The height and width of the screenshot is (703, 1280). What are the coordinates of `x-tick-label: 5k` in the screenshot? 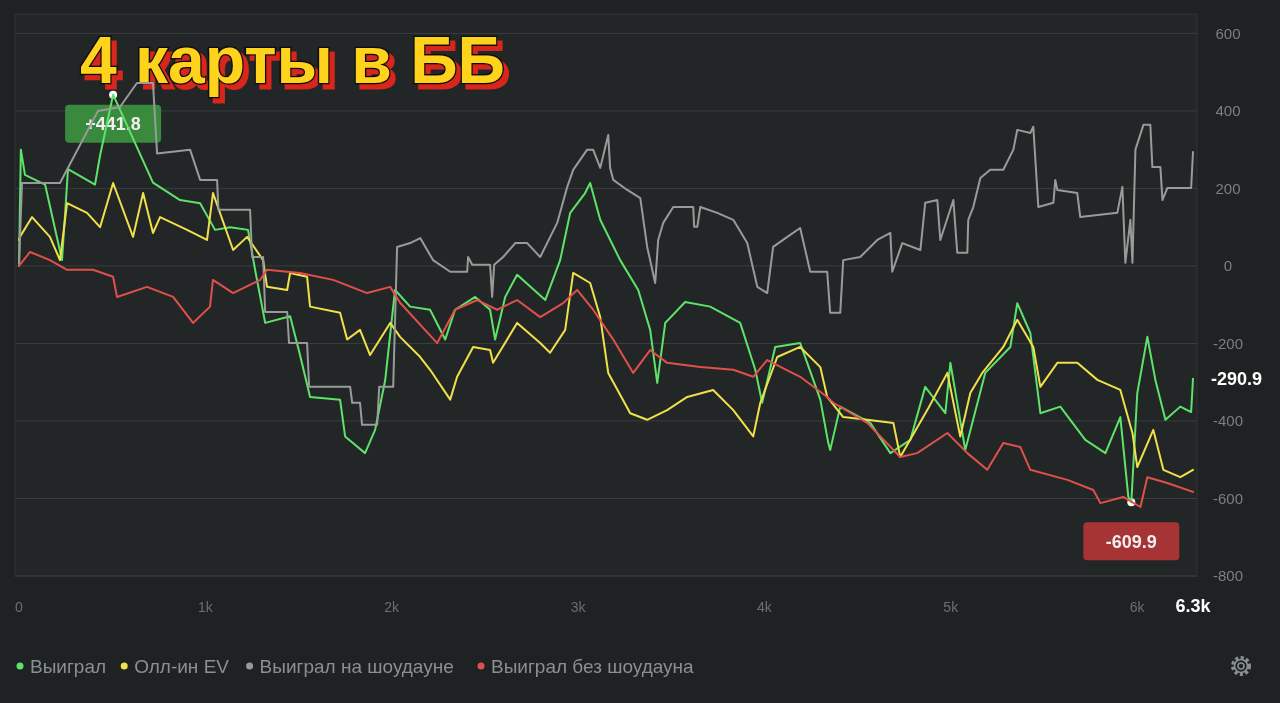 It's located at (951, 607).